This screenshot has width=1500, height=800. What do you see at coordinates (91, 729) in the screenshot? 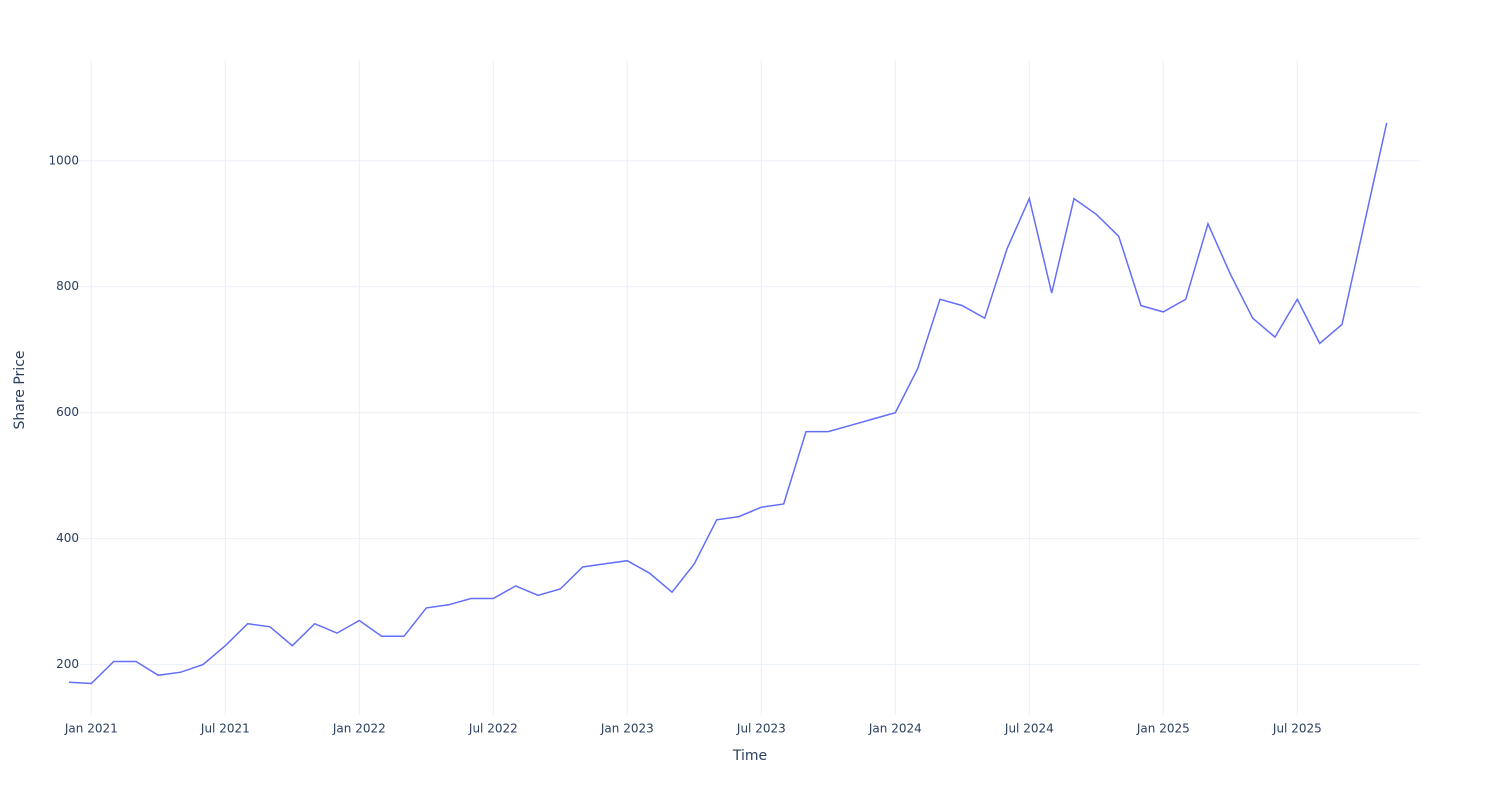
I see `x-tick-label: Jan 2021` at bounding box center [91, 729].